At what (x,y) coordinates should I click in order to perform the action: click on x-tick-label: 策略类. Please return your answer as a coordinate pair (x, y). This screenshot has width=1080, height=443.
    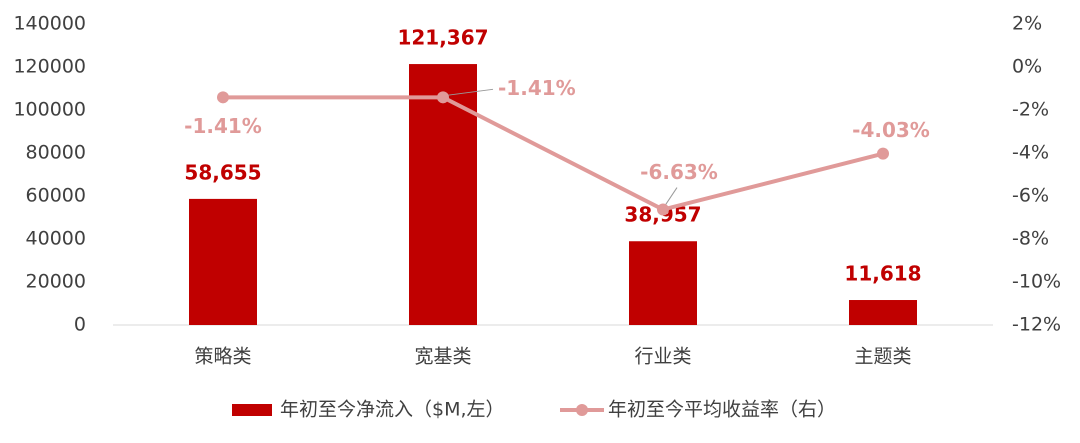
    Looking at the image, I should click on (222, 357).